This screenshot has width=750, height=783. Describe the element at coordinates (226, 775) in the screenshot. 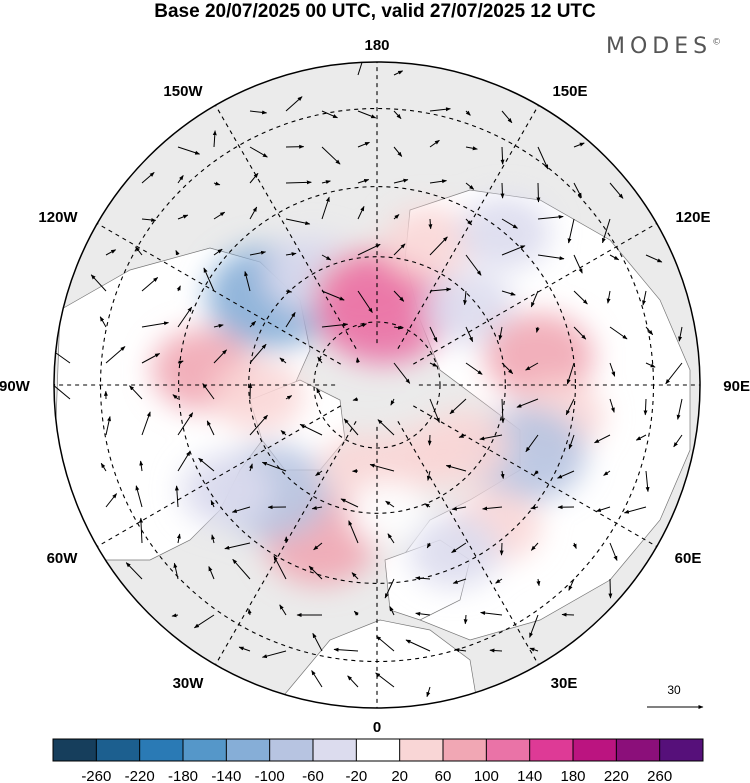

I see `colorbar-label-3: -140` at that location.